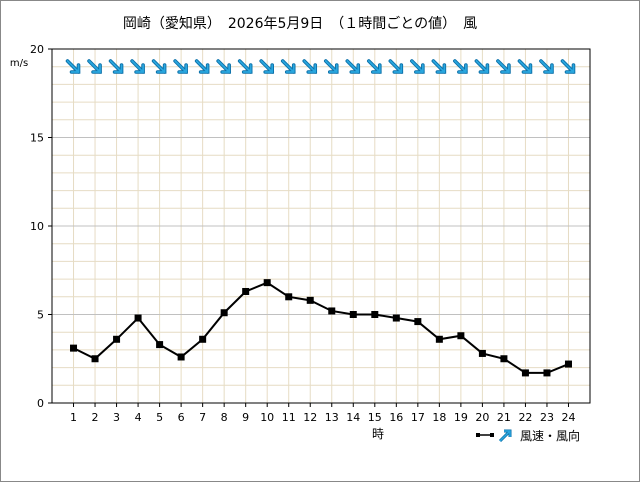 This screenshot has height=482, width=640. Describe the element at coordinates (482, 417) in the screenshot. I see `x-tick-label: 20` at that location.